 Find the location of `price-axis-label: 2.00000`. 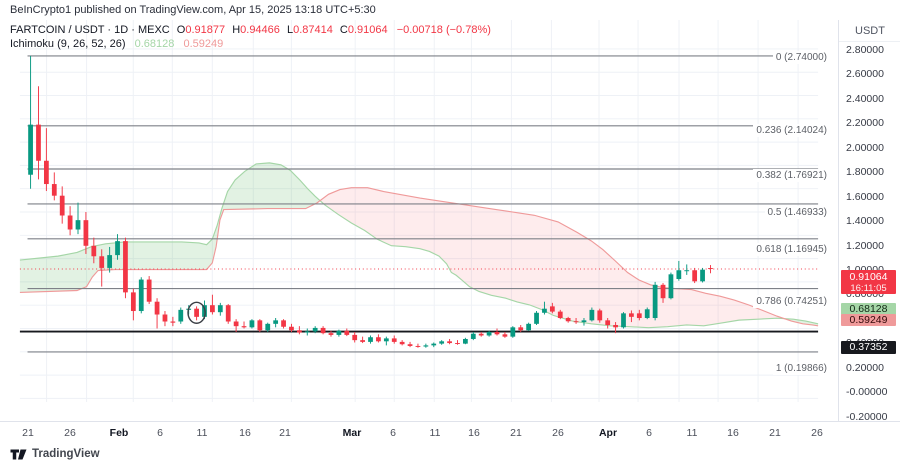

price-axis-label: 2.00000 is located at coordinates (865, 147).